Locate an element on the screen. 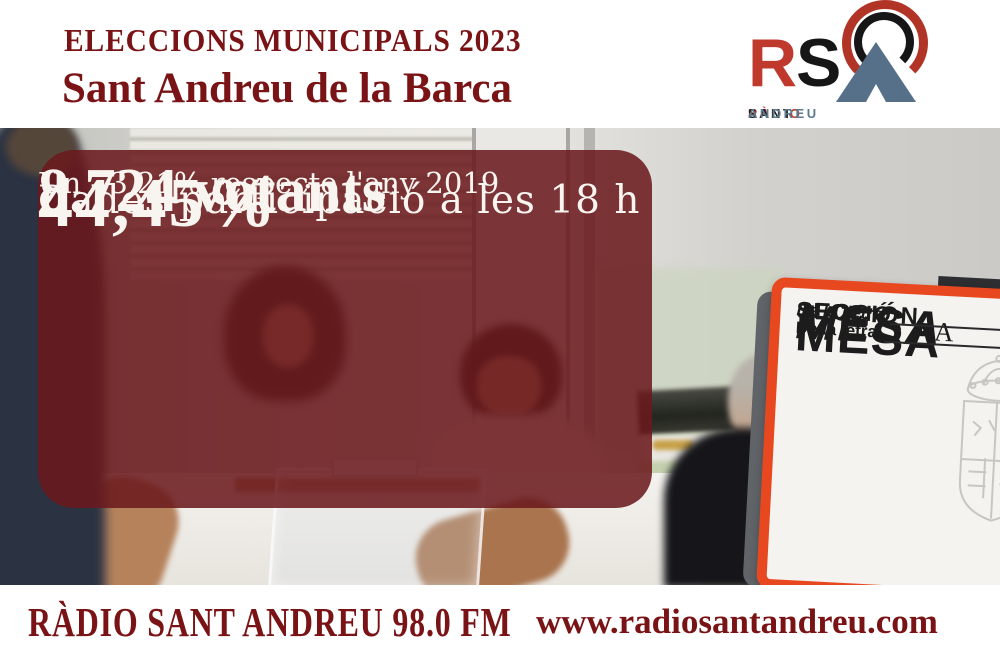  event-title: ELECCIONS MUNICIPALS 2023 is located at coordinates (293, 40).